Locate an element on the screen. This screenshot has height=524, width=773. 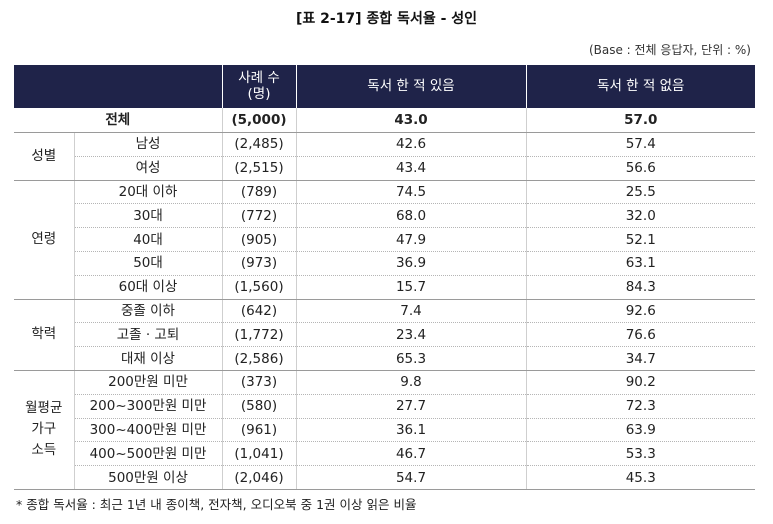
row-read: 36.9 is located at coordinates (410, 263).